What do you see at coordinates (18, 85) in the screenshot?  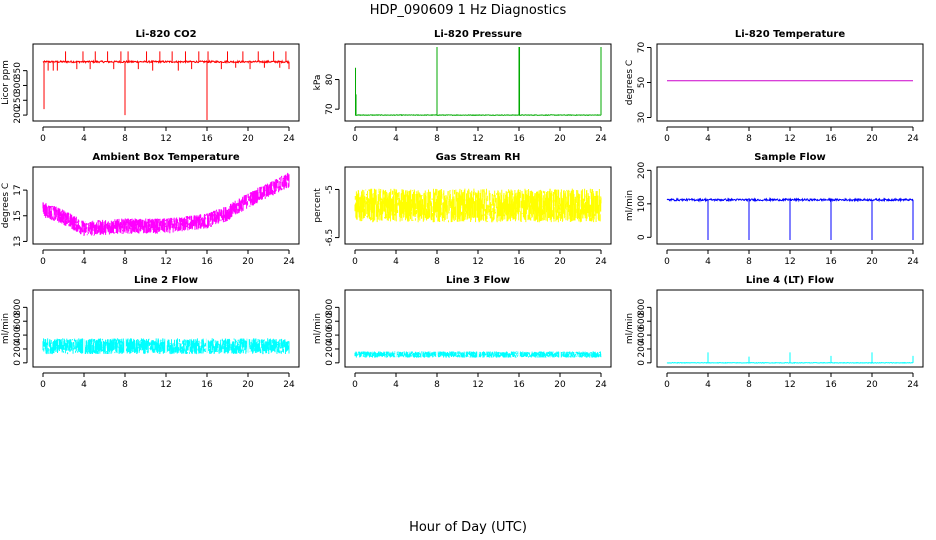 I see `y-tick-label: 300` at bounding box center [18, 85].